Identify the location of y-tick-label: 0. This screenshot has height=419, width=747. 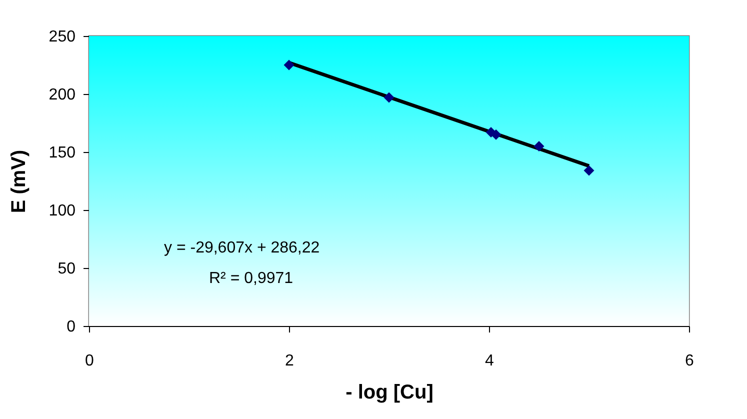
(71, 327).